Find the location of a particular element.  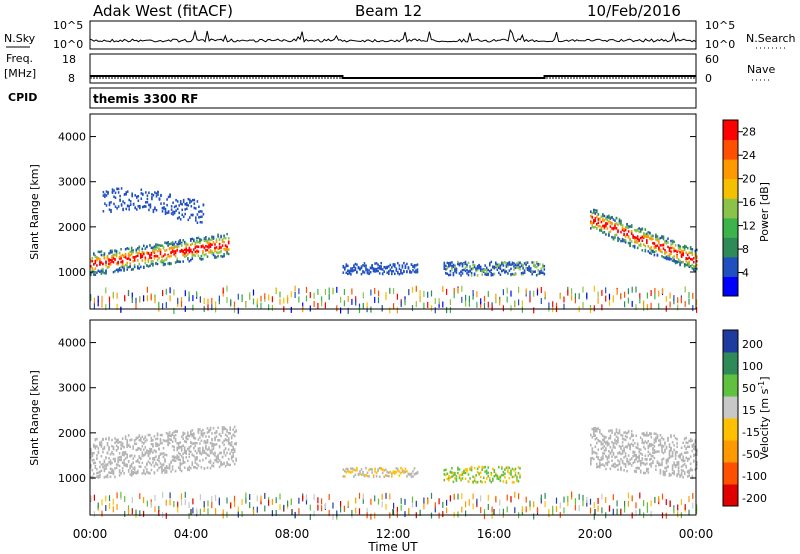

xaxis-label: Time UT is located at coordinates (392, 547).